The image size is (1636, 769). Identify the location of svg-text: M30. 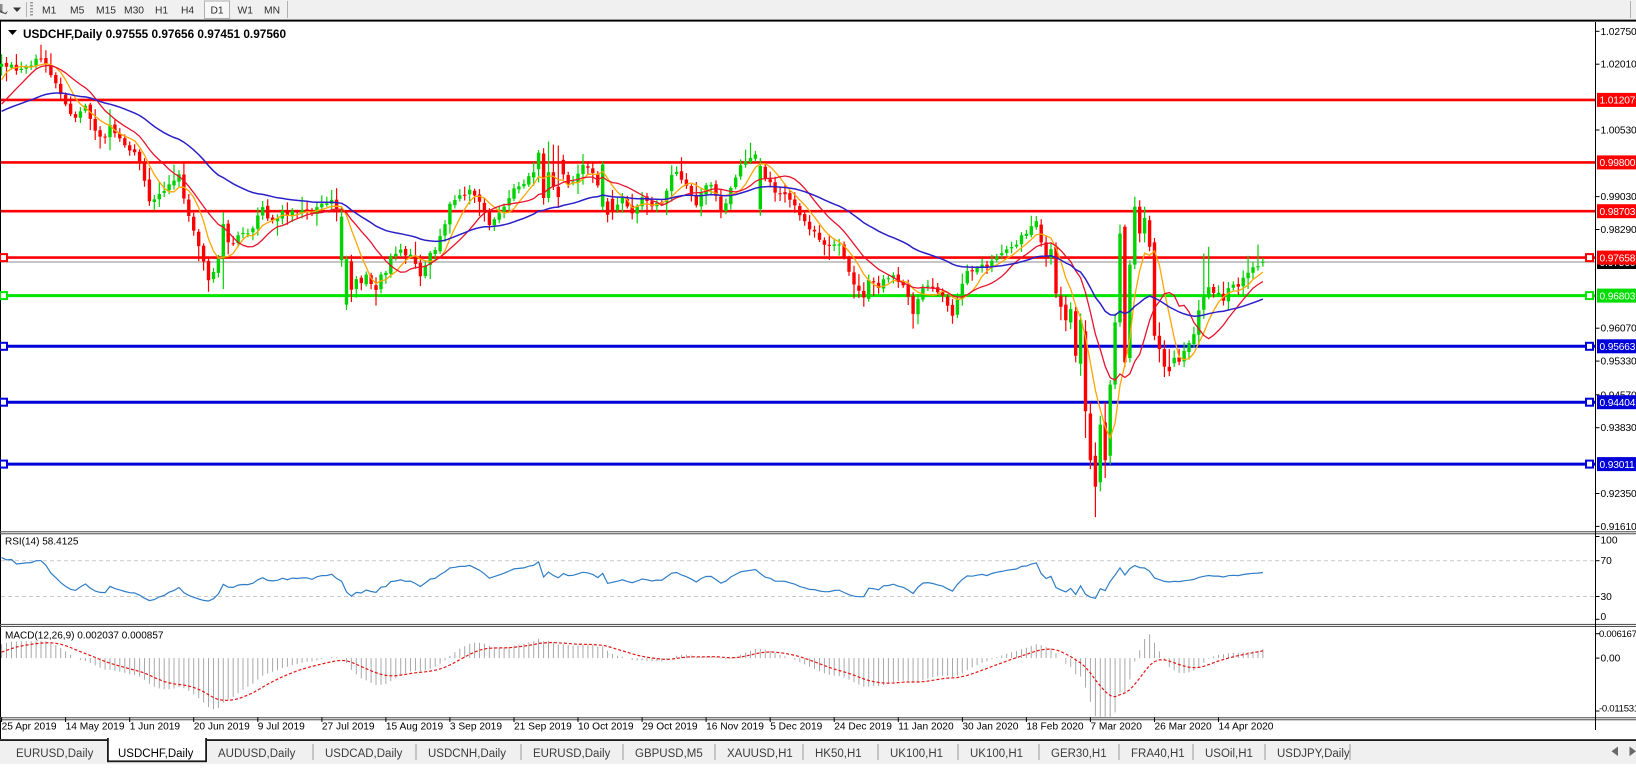
(134, 11).